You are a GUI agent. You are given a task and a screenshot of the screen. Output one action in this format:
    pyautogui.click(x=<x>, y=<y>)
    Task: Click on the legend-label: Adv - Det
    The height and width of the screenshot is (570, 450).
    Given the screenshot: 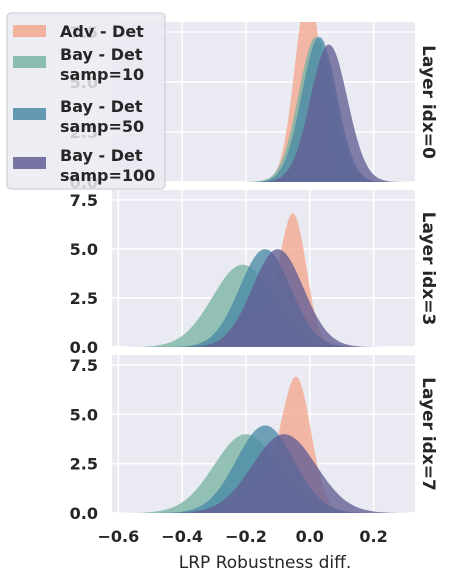 What is the action you would take?
    pyautogui.click(x=102, y=31)
    